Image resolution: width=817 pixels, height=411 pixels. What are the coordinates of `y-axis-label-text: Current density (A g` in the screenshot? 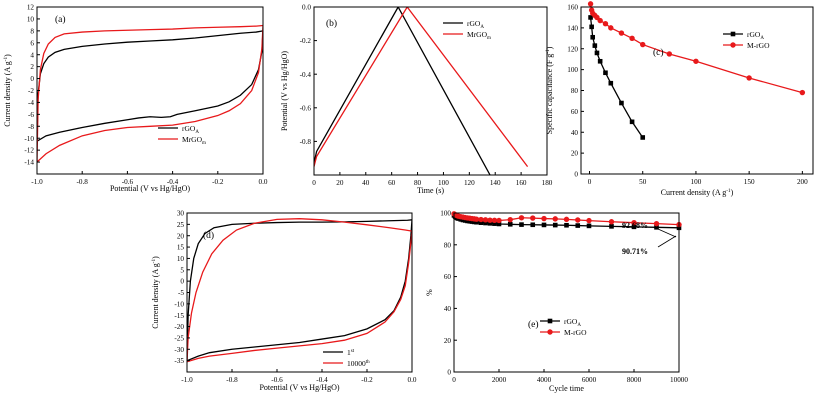 It's located at (7, 94).